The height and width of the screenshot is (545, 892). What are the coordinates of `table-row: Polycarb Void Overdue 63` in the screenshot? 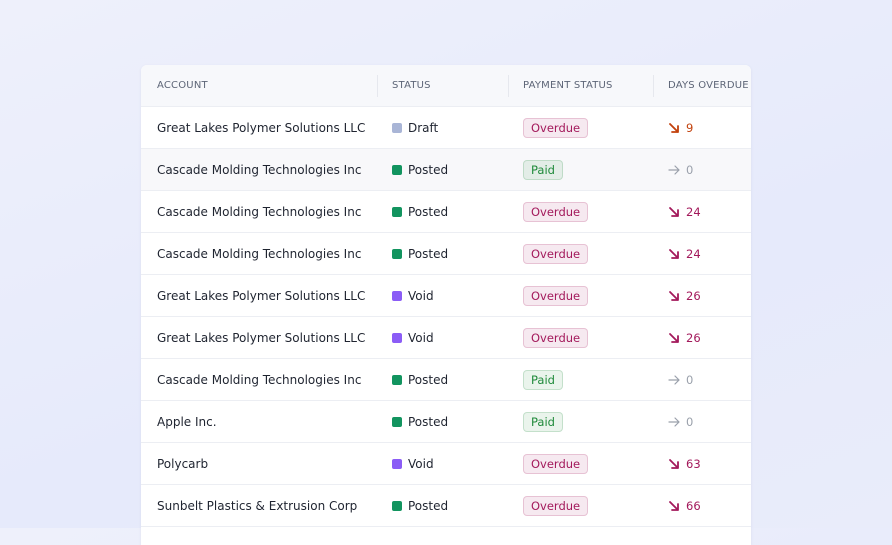 It's located at (446, 464).